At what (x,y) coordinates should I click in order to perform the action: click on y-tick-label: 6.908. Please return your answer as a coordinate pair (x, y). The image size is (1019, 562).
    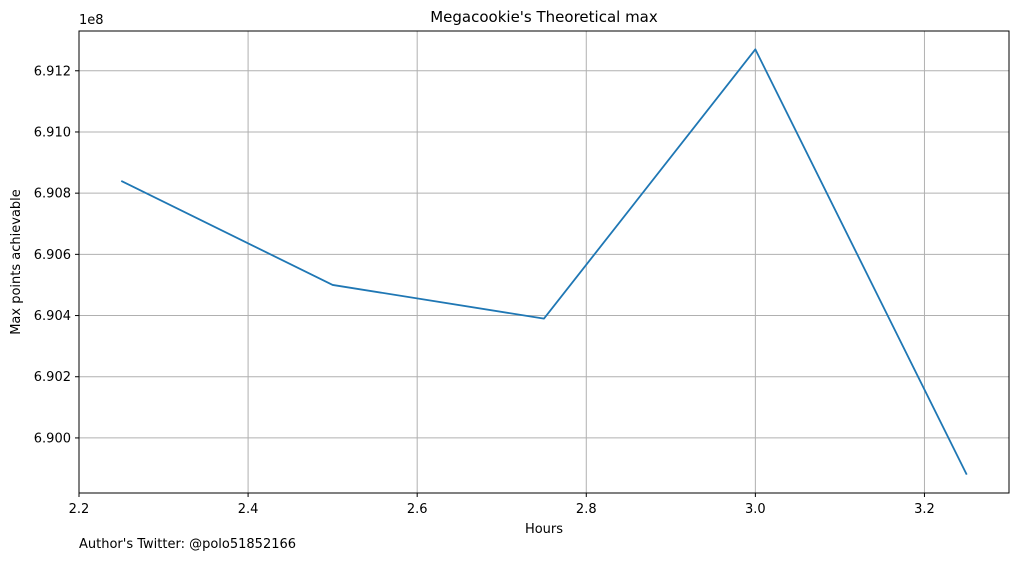
    Looking at the image, I should click on (52, 194).